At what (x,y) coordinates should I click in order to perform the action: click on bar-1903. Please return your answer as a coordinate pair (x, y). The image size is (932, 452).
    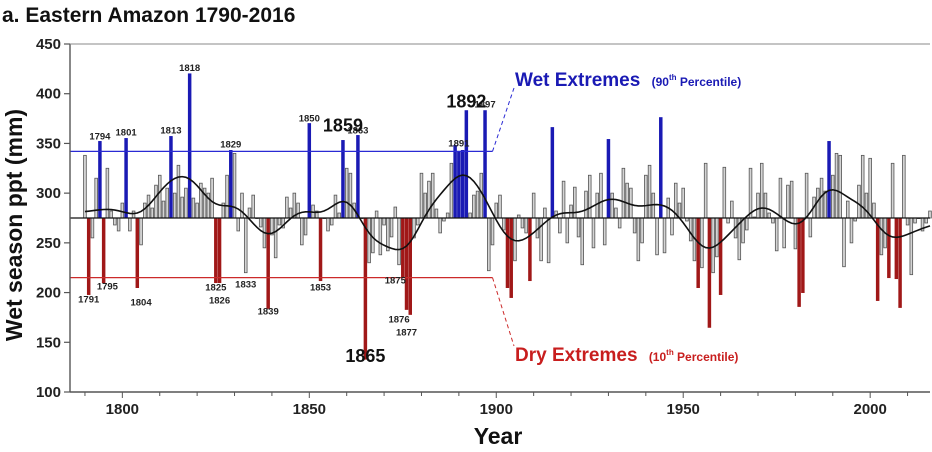
    Looking at the image, I should click on (507, 252).